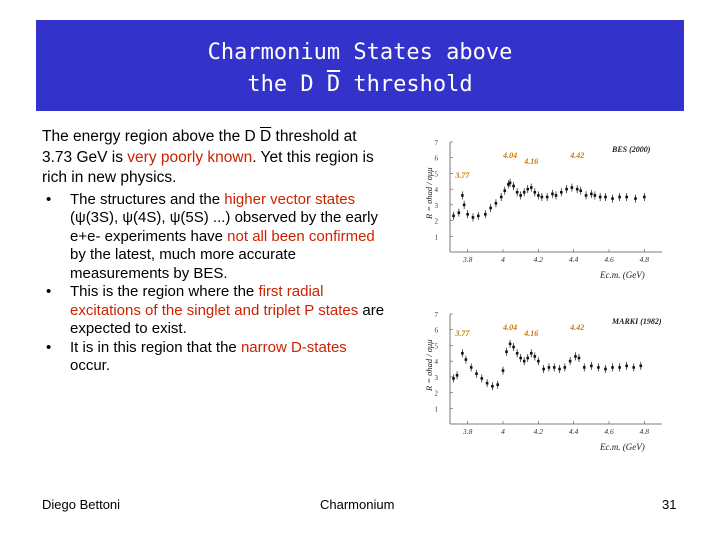 The width and height of the screenshot is (720, 540). What do you see at coordinates (266, 136) in the screenshot?
I see `intro-dbar-symbol: D` at bounding box center [266, 136].